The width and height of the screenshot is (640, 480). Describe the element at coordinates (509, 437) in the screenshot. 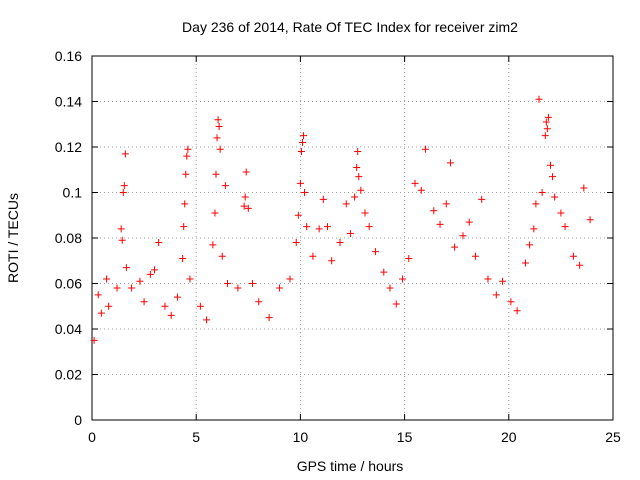

I see `x-tick-label: 20` at that location.